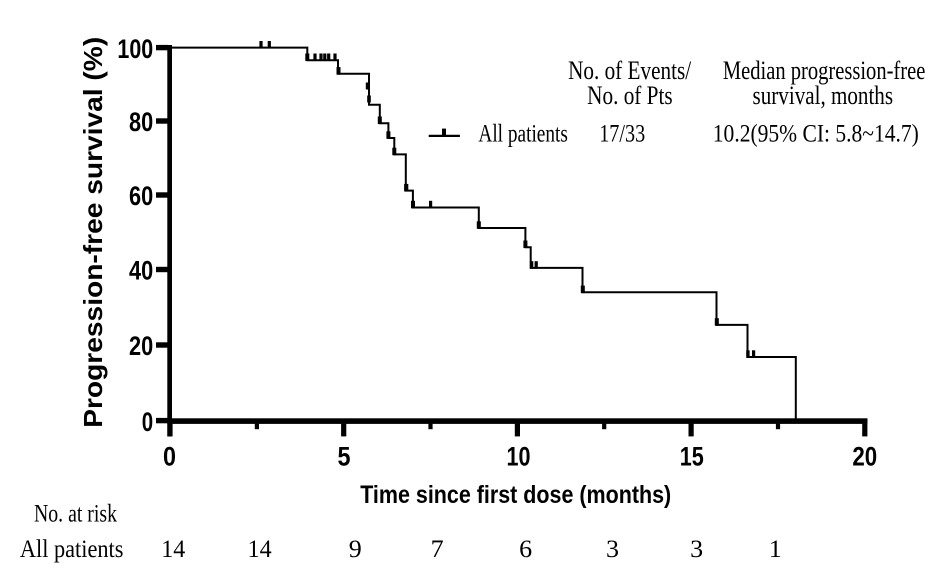  Describe the element at coordinates (630, 70) in the screenshot. I see `svg-text: No. of Events/` at that location.